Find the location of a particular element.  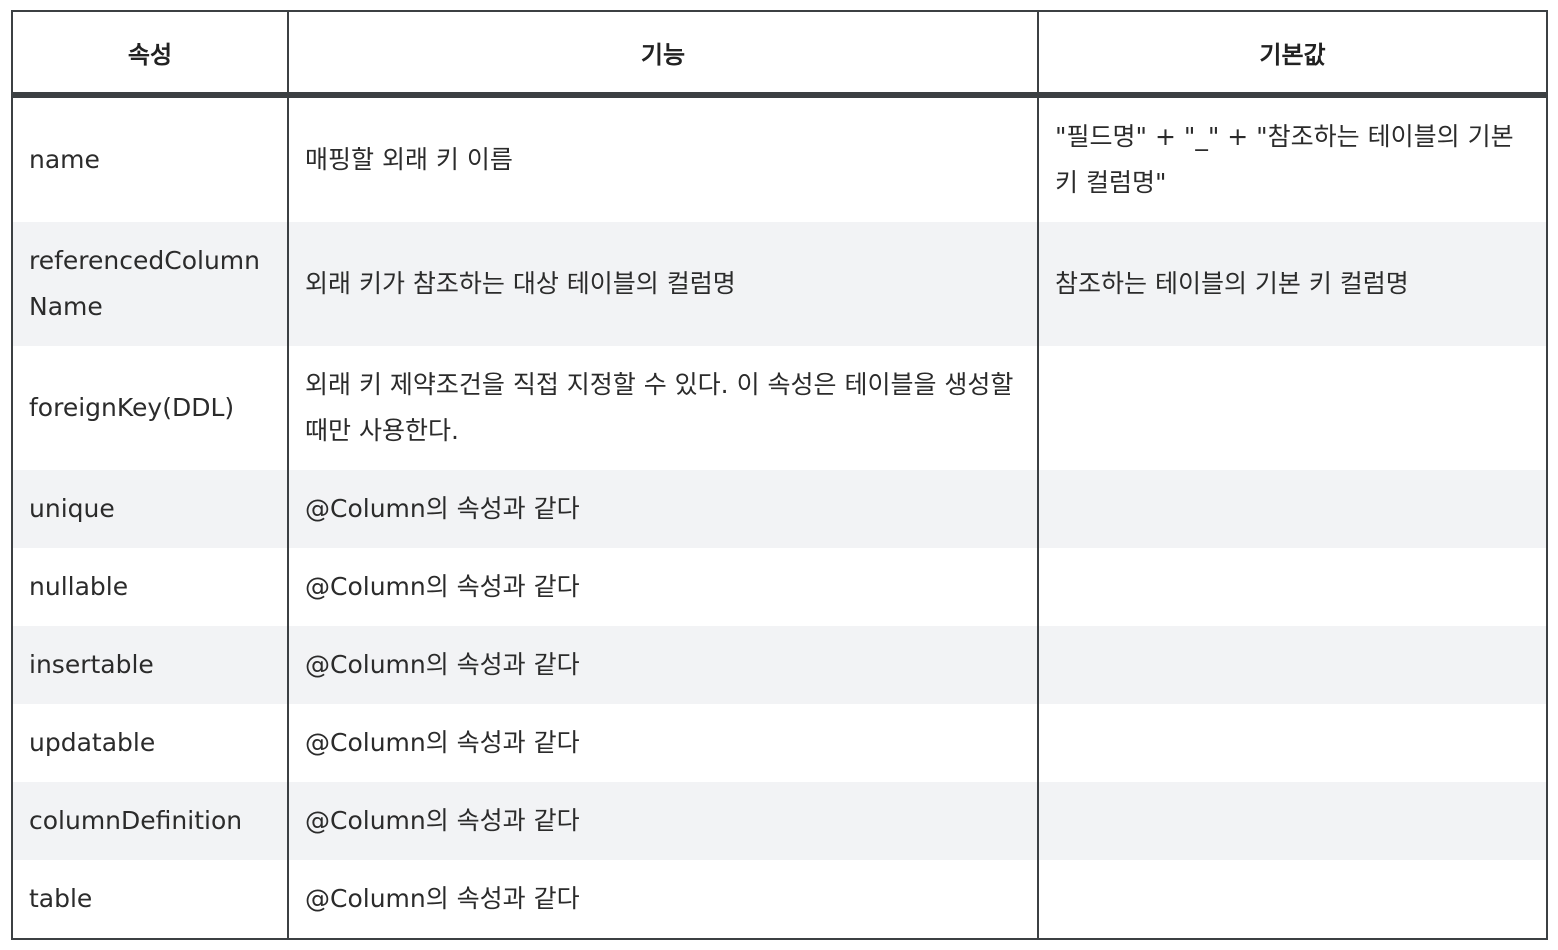

header-attribute: 속성 is located at coordinates (150, 54).